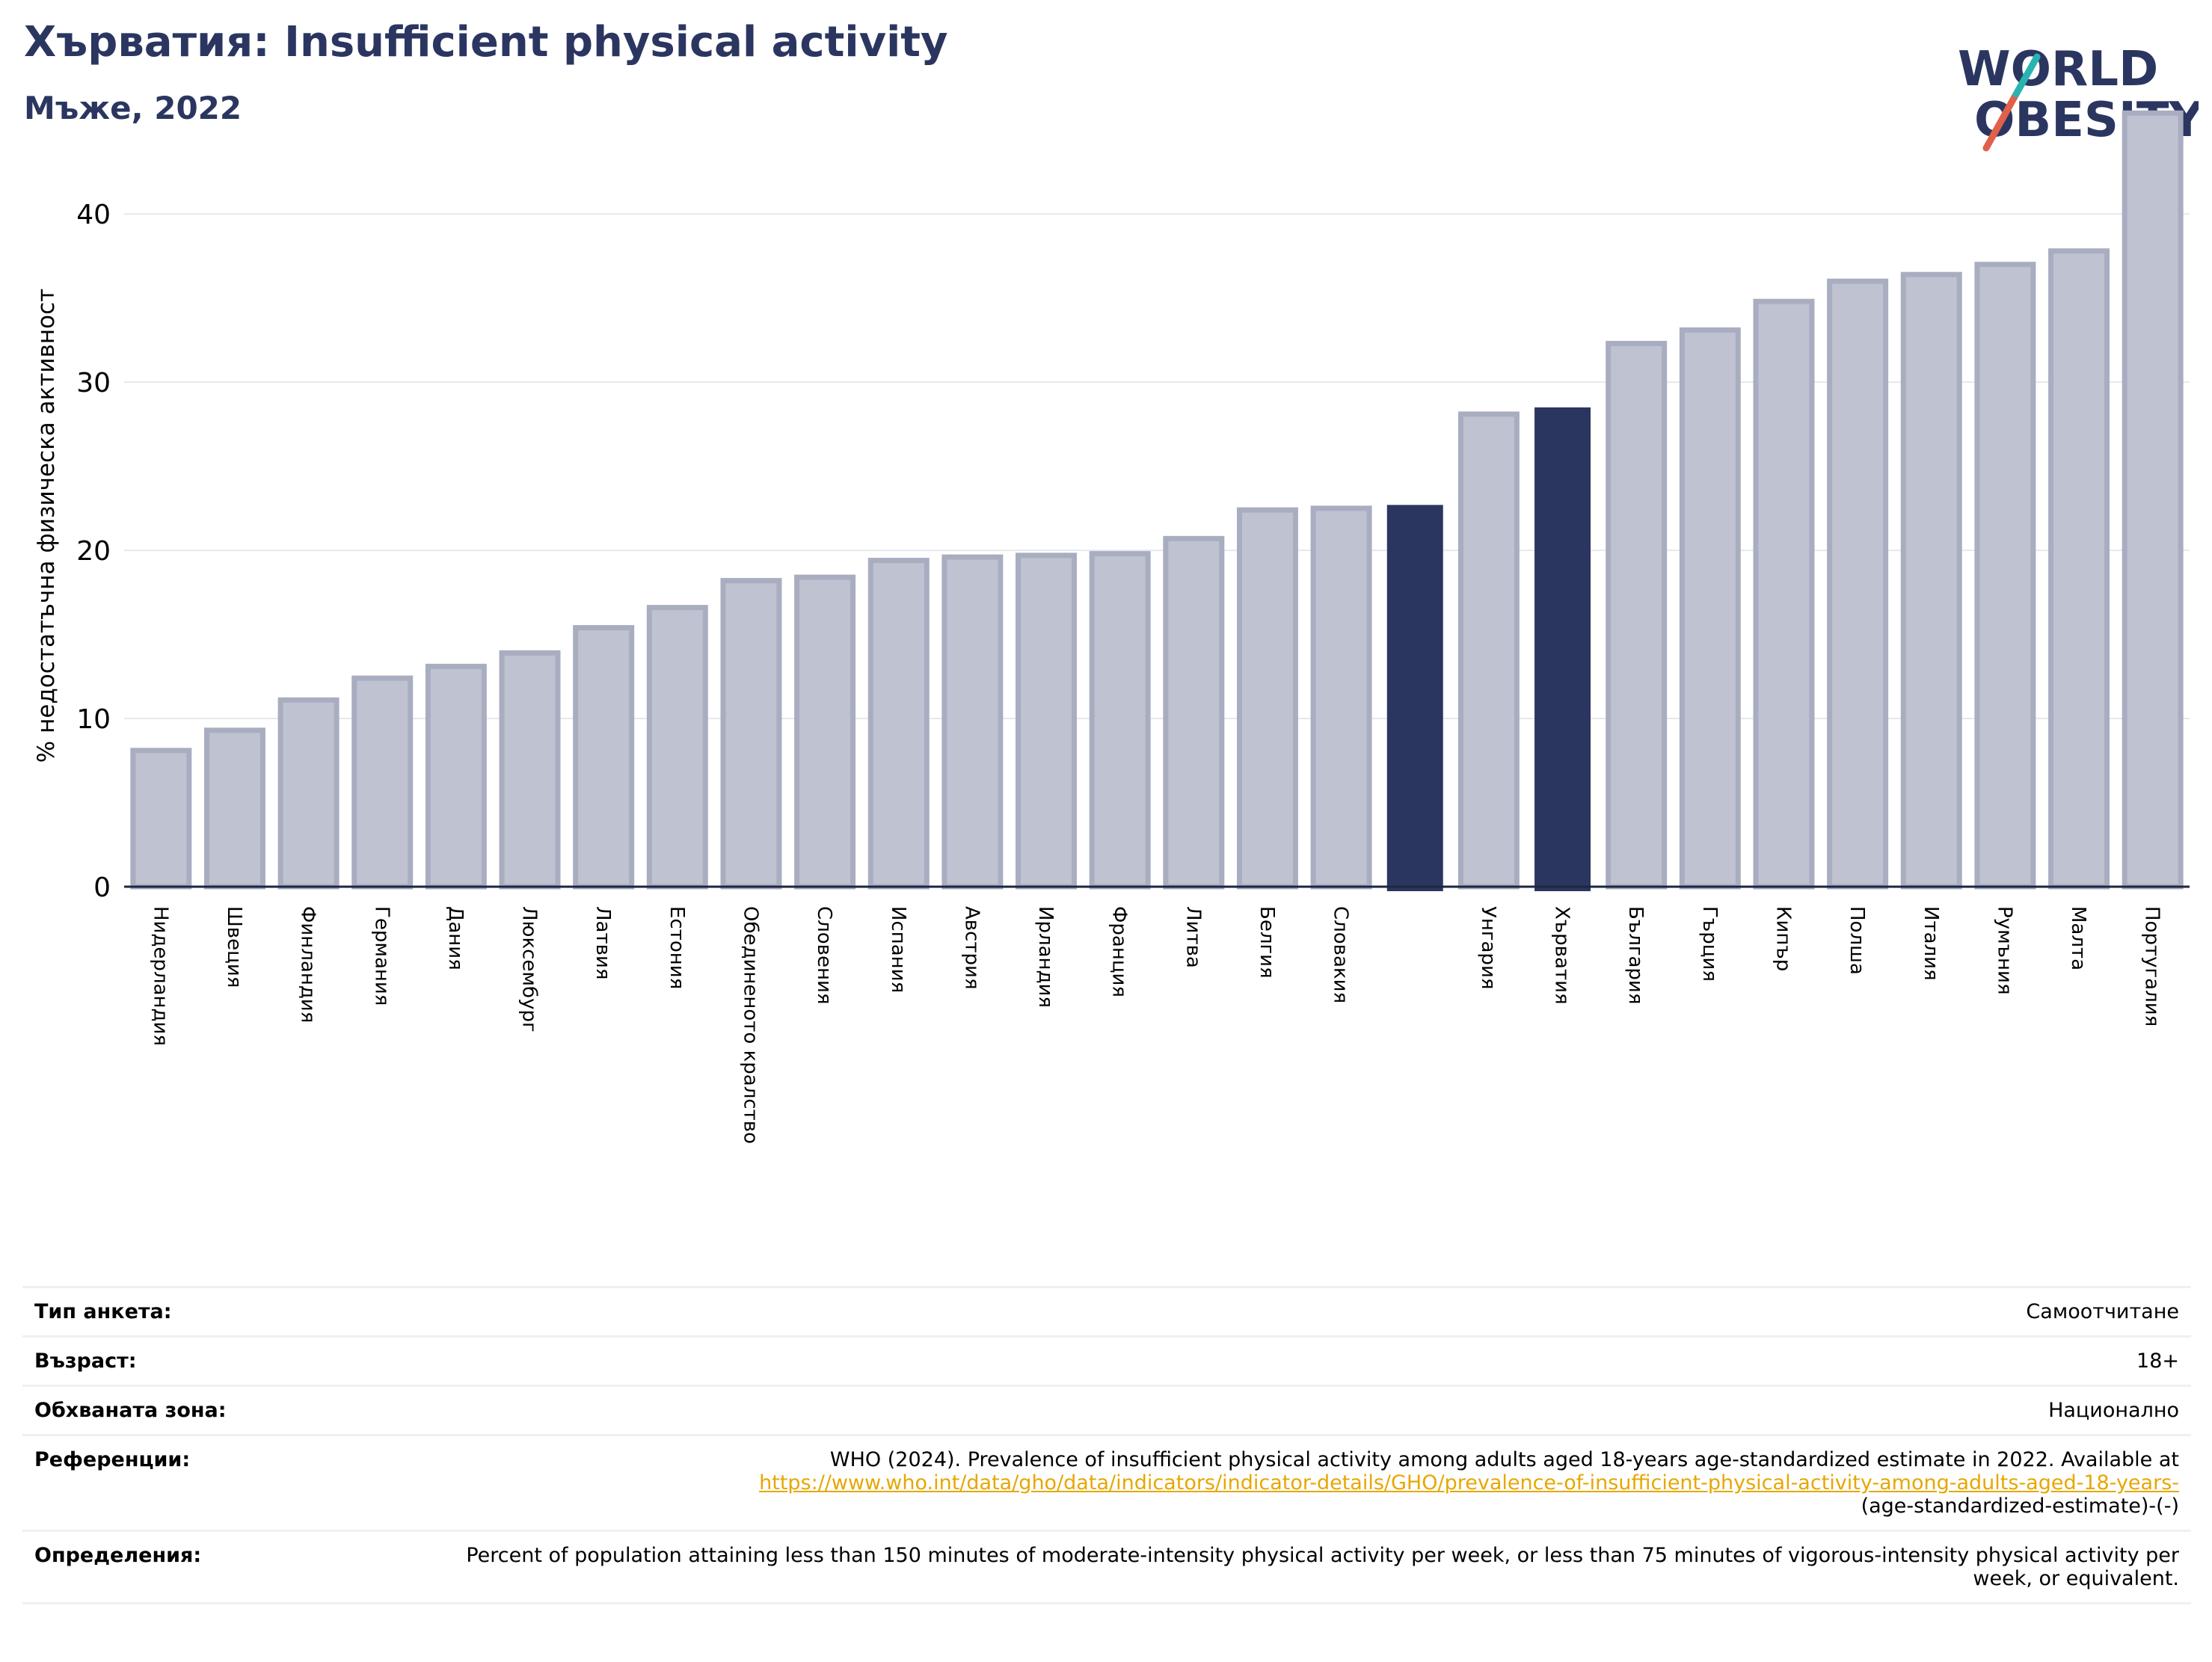 Image resolution: width=2212 pixels, height=1662 pixels. I want to click on logo-line1: WORLD, so click(2058, 69).